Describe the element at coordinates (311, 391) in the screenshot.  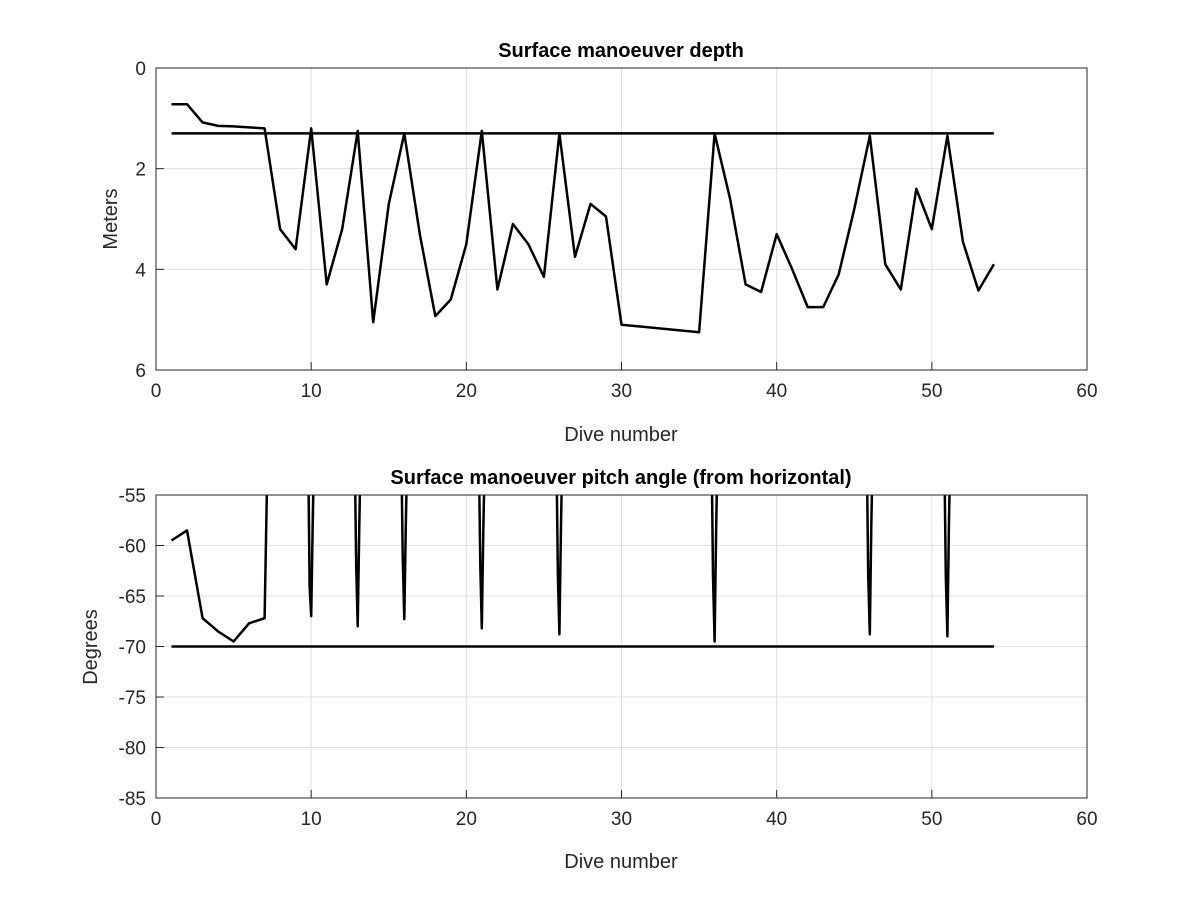
I see `depth-chart-xtick-label: 10` at that location.